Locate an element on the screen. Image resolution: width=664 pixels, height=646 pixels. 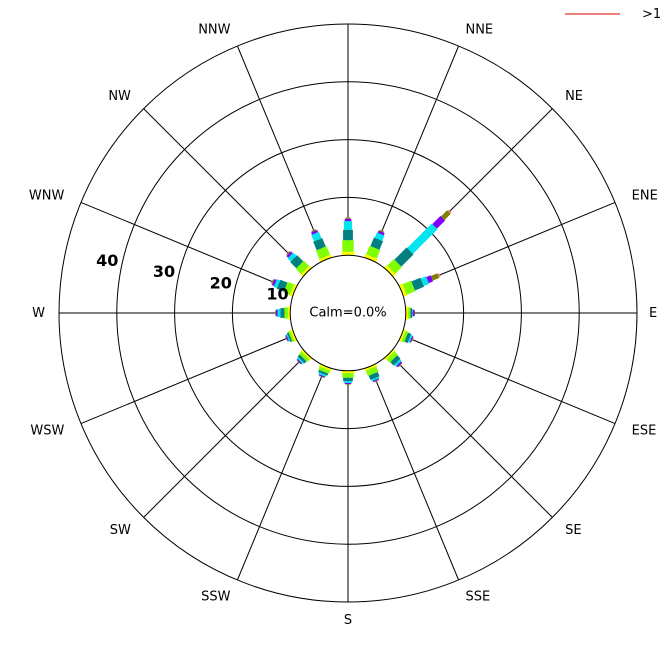
calm-circle is located at coordinates (348, 313).